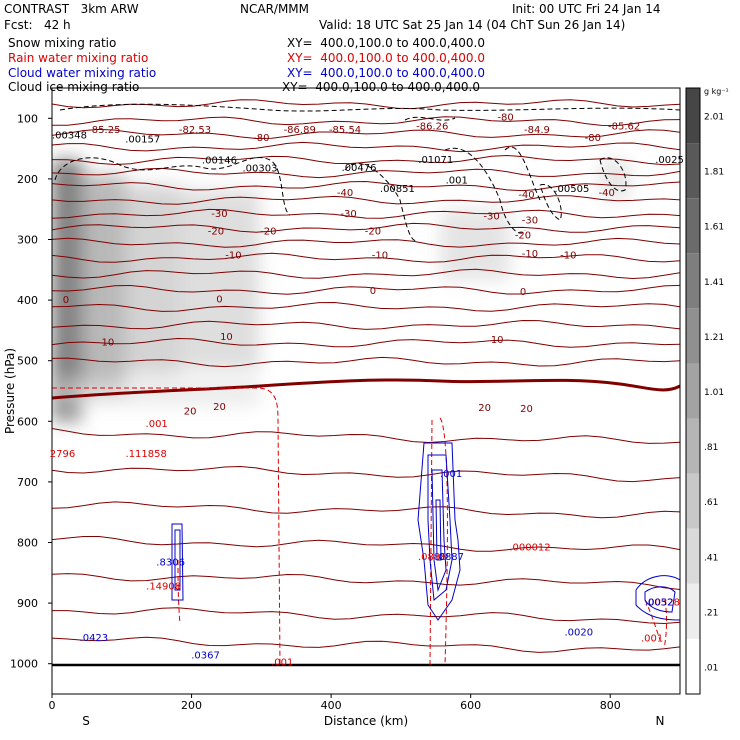 This screenshot has height=740, width=740. What do you see at coordinates (470, 705) in the screenshot?
I see `x-tick-label: 600` at bounding box center [470, 705].